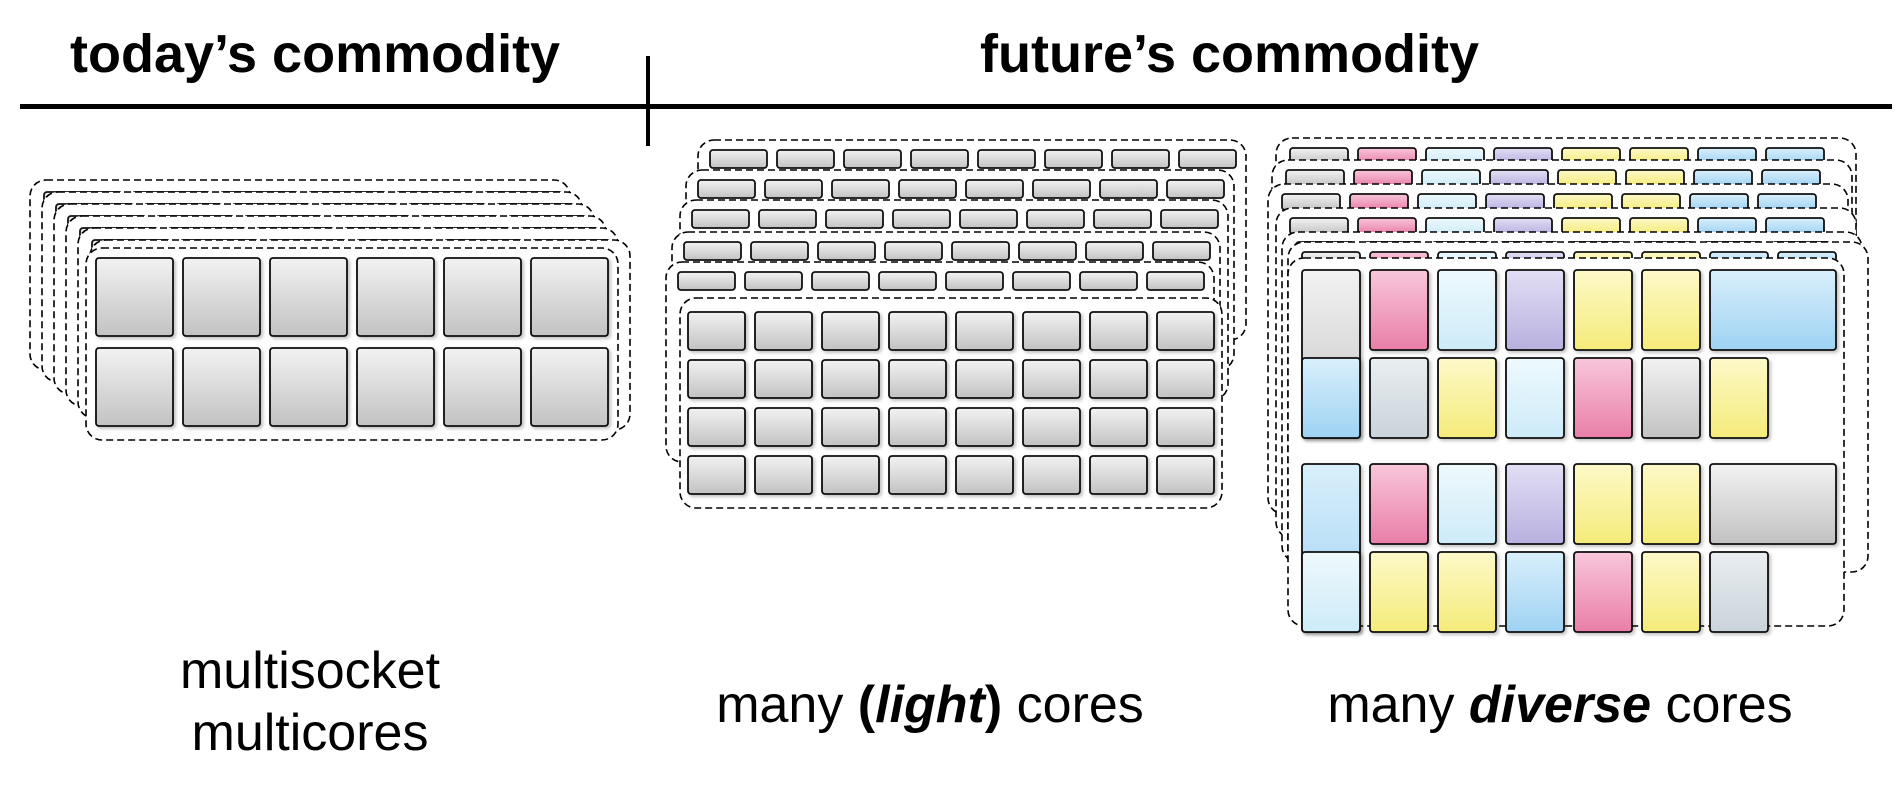 The image size is (1900, 792). I want to click on multisocket-multicore-stack, so click(330, 310).